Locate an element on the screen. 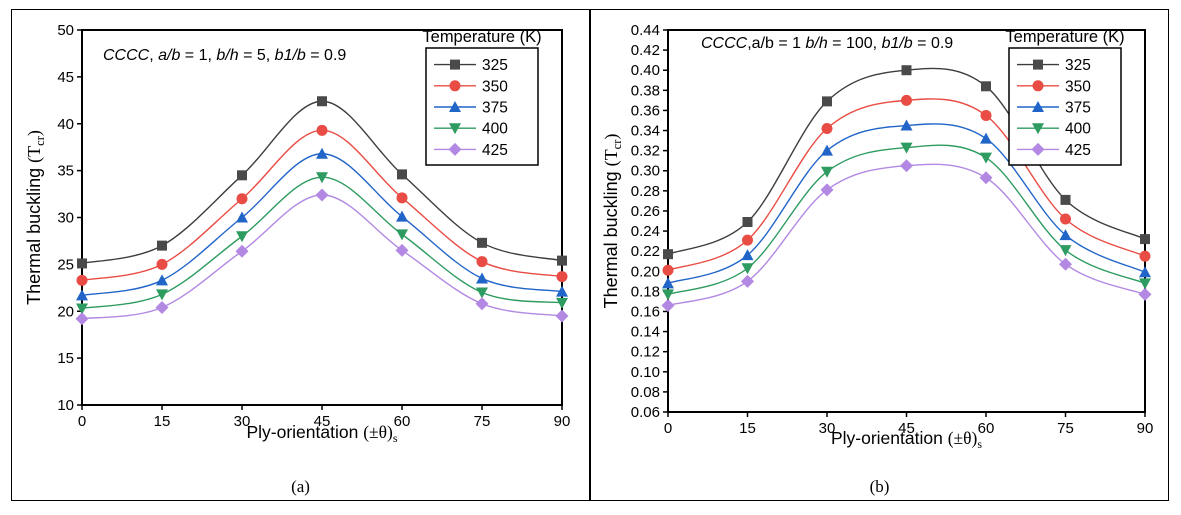  y-tick-label: 0.30 is located at coordinates (645, 171).